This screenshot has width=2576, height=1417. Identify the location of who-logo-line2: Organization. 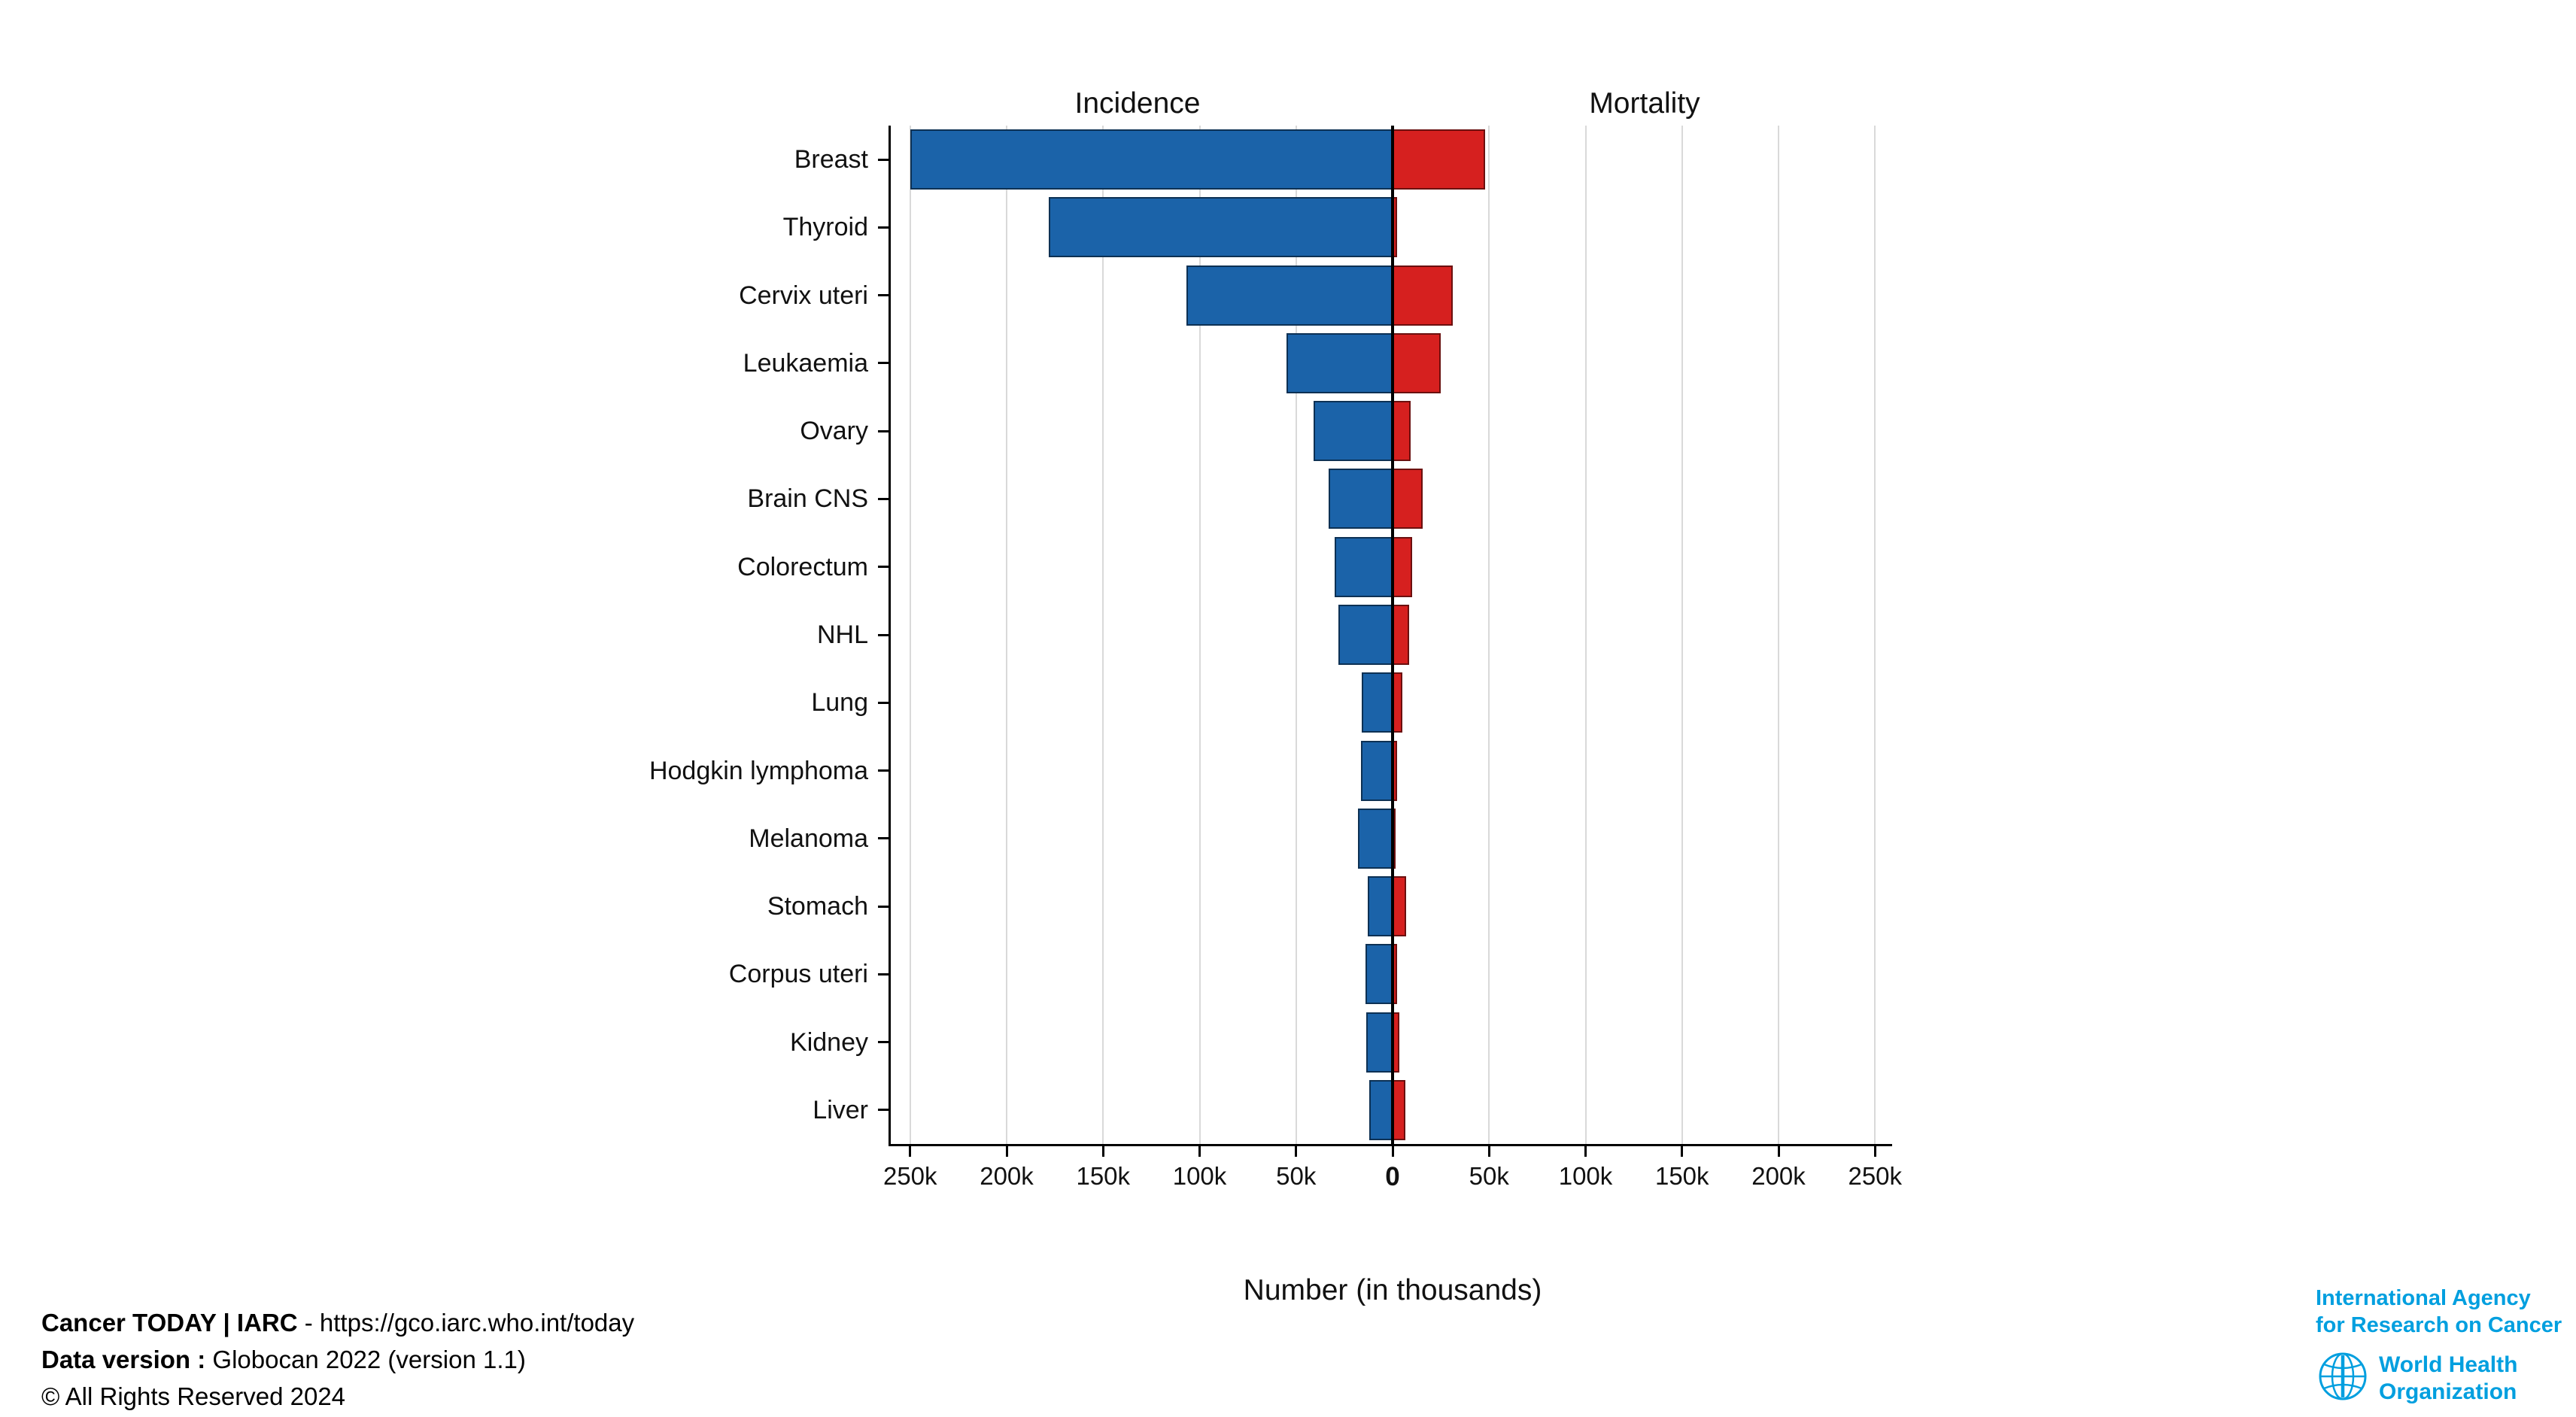
(2448, 1392).